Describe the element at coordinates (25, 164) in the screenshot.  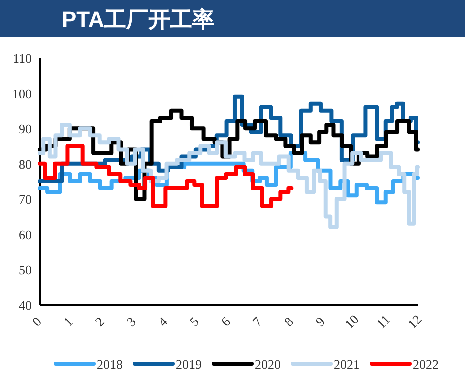
I see `y-tick-label: 80` at that location.